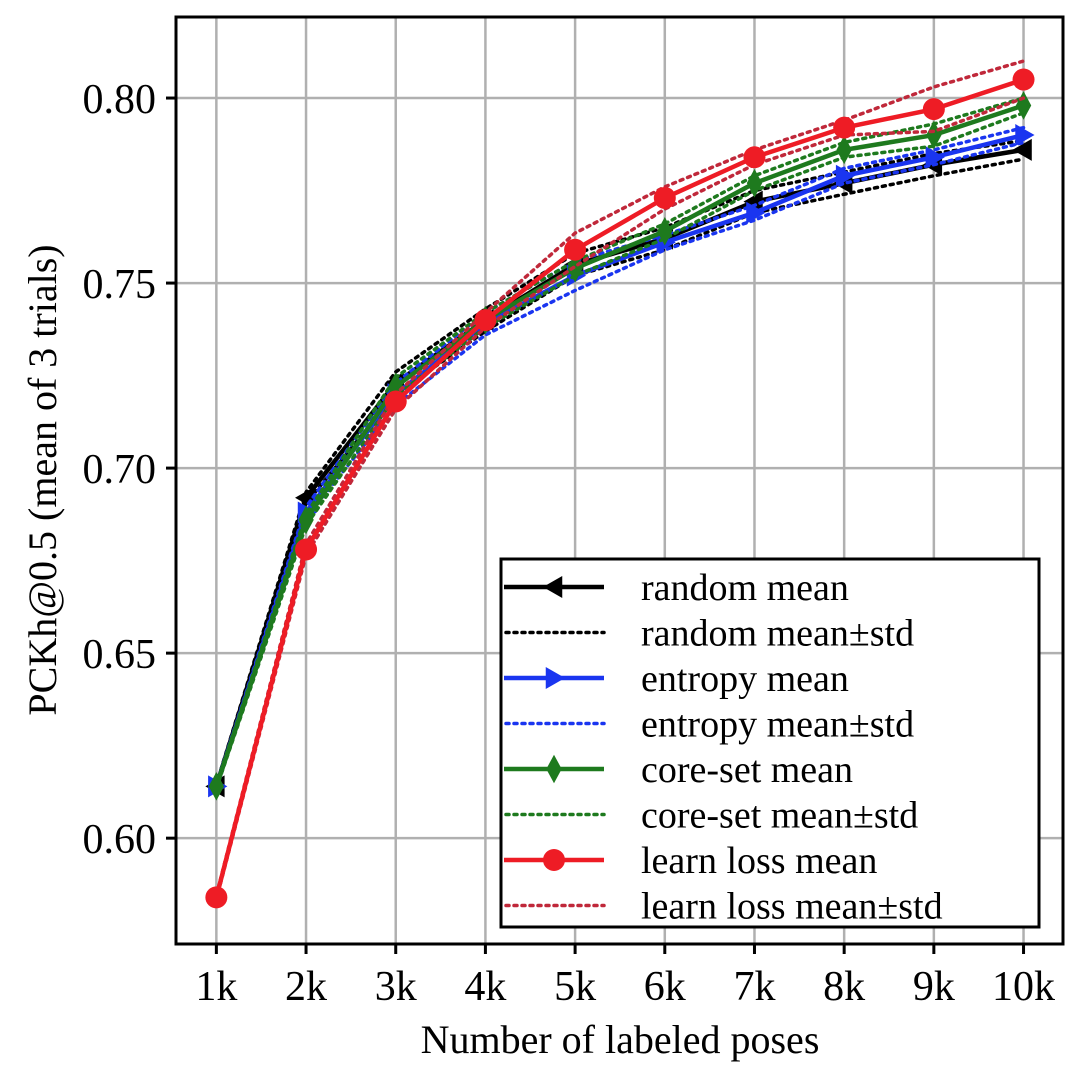  What do you see at coordinates (216, 987) in the screenshot?
I see `x-tick-label: 1k` at bounding box center [216, 987].